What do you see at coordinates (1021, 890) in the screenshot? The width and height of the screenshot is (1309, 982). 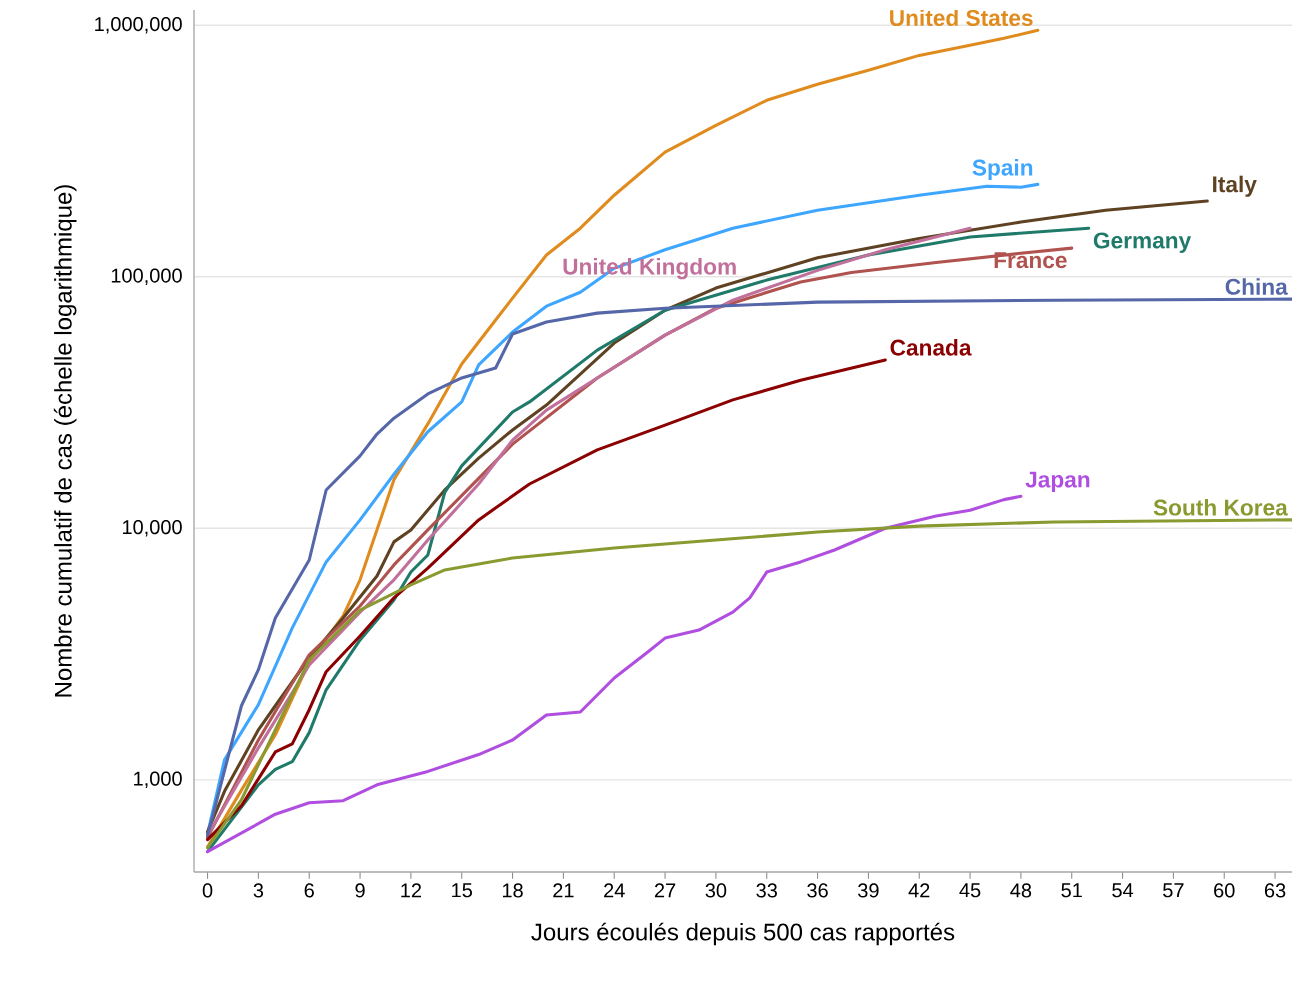 I see `x-tick-label: 48` at bounding box center [1021, 890].